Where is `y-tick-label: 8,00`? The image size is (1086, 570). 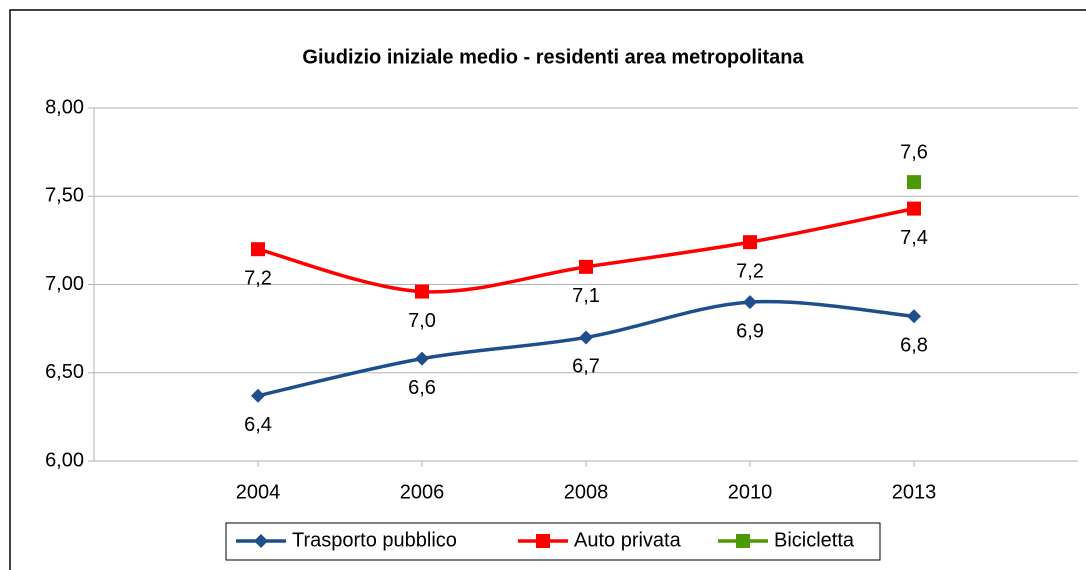 y-tick-label: 8,00 is located at coordinates (64, 107).